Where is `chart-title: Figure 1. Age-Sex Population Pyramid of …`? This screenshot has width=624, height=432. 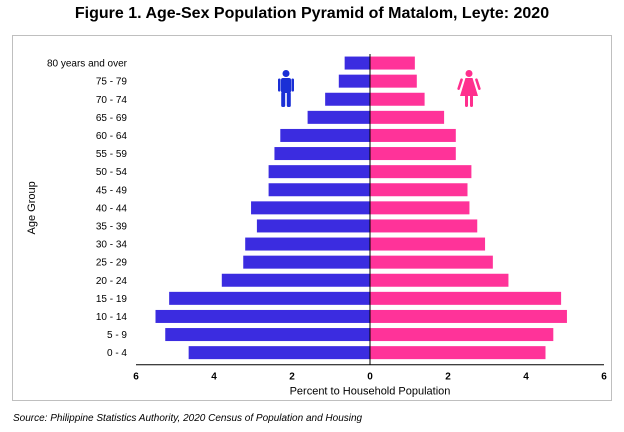
chart-title: Figure 1. Age-Sex Population Pyramid of … is located at coordinates (312, 13).